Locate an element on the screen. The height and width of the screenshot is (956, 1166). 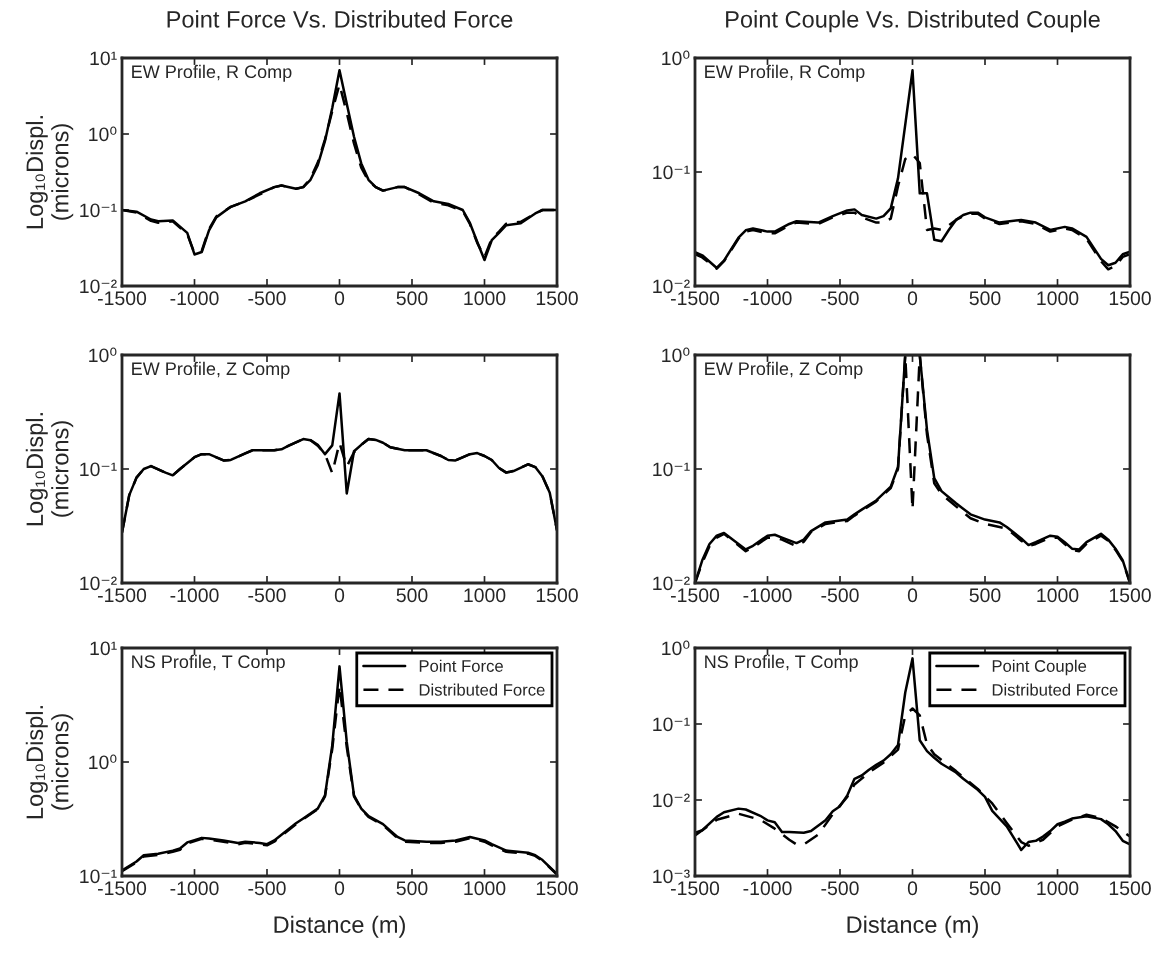
legend-label: Point Couple is located at coordinates (1039, 667).